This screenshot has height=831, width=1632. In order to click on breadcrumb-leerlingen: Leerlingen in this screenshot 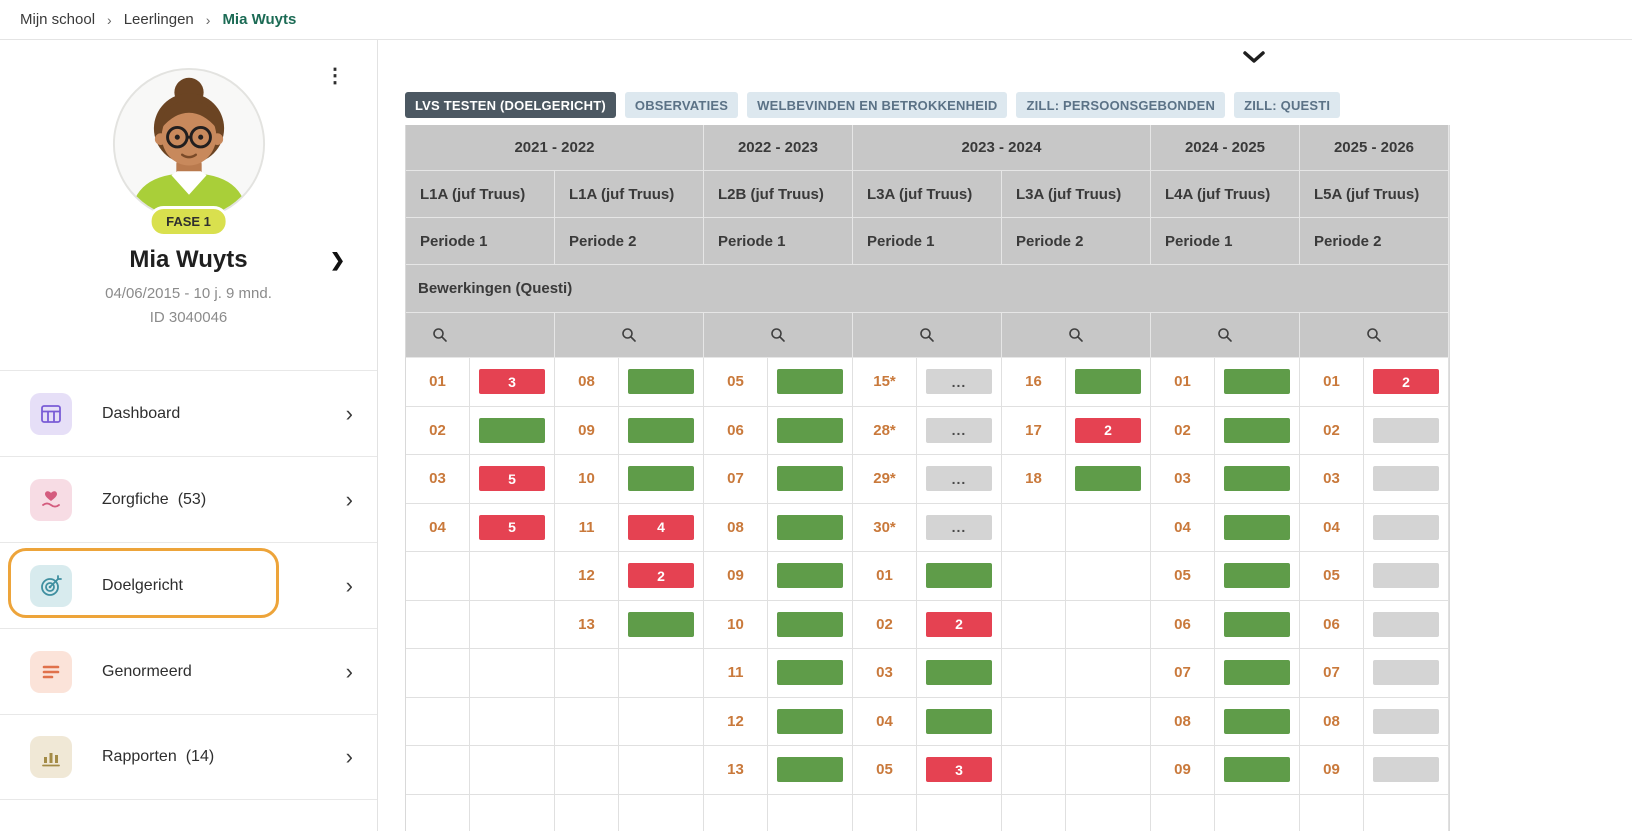, I will do `click(158, 19)`.